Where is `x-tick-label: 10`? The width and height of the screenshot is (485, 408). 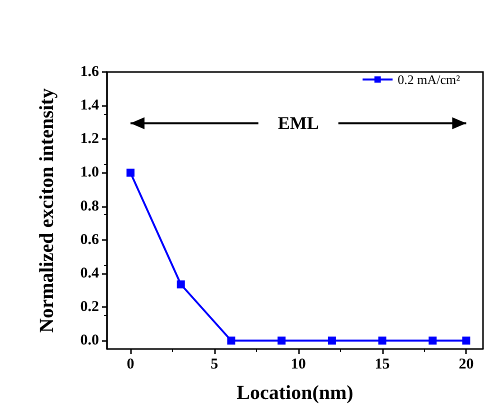
x-tick-label: 10 is located at coordinates (298, 364).